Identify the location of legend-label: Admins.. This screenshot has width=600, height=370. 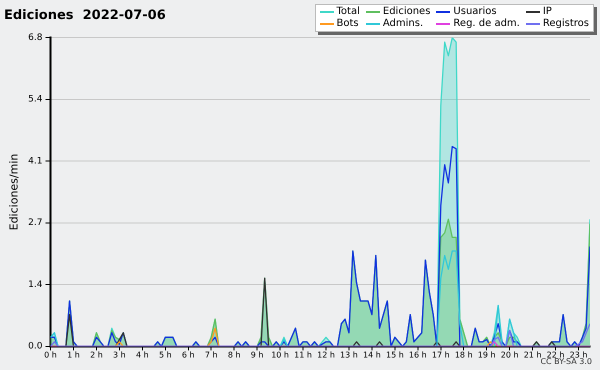
(403, 24).